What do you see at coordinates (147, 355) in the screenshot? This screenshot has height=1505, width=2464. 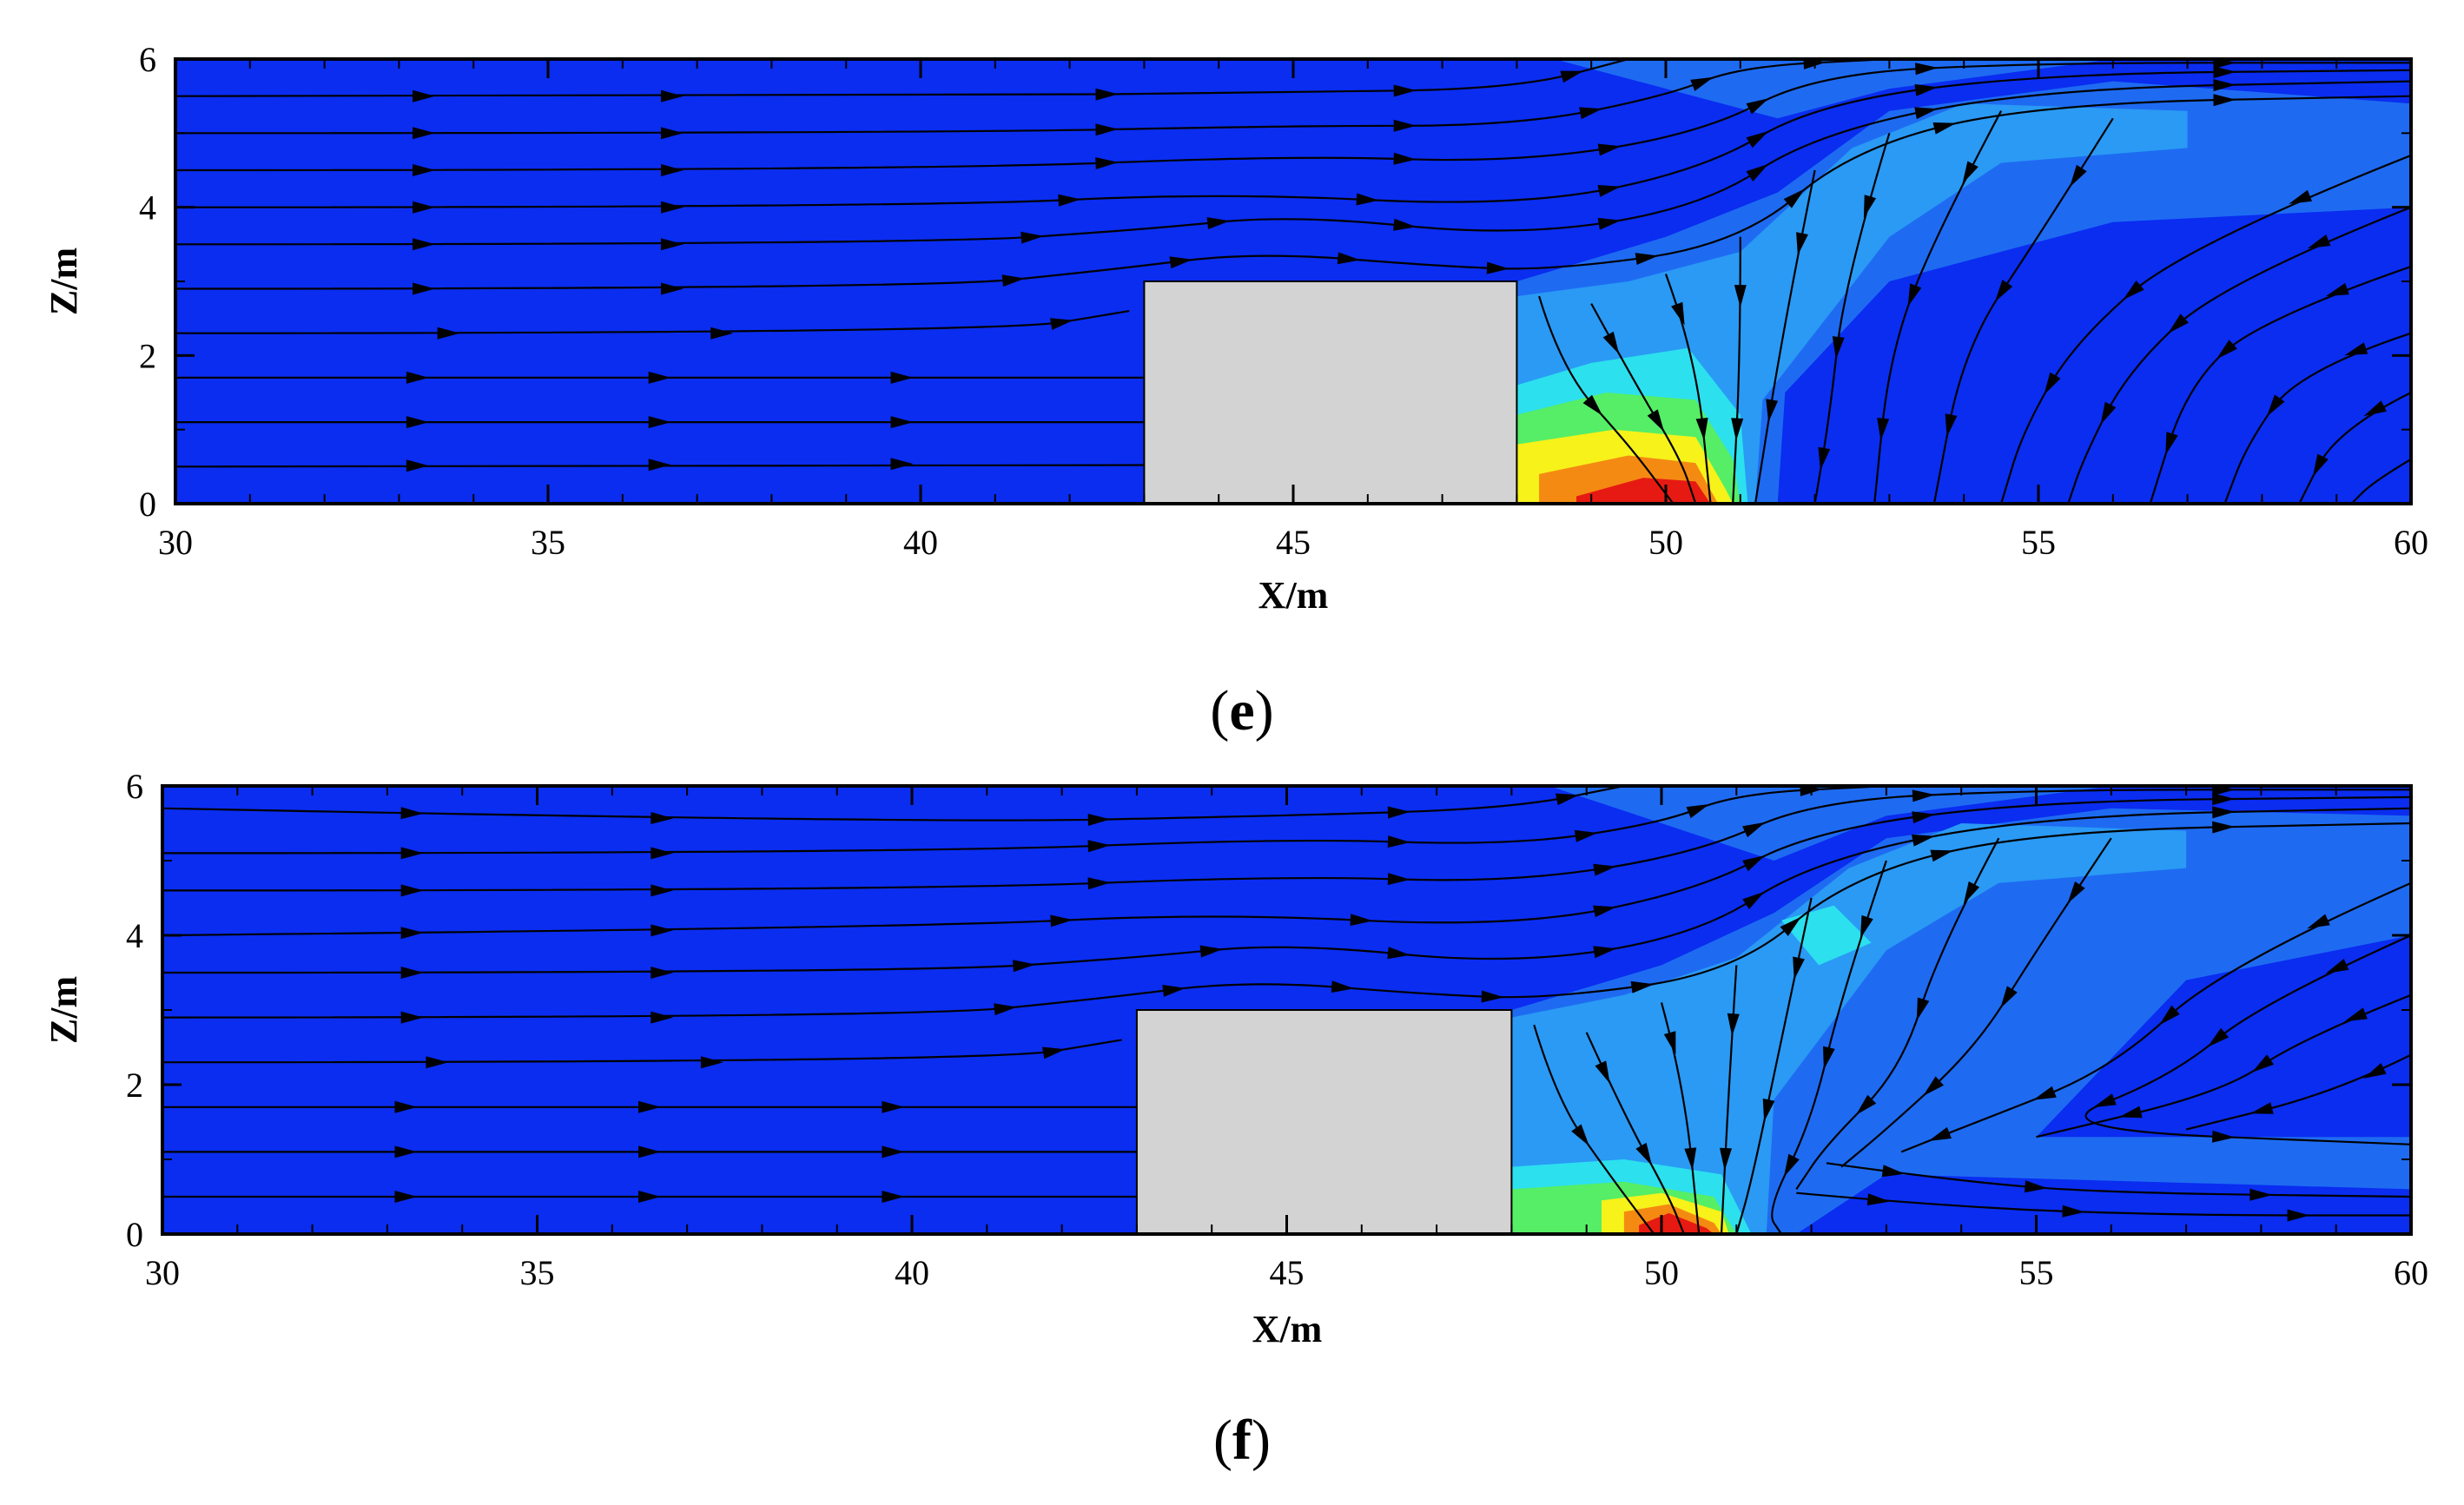 I see `y-tick-label: 2` at bounding box center [147, 355].